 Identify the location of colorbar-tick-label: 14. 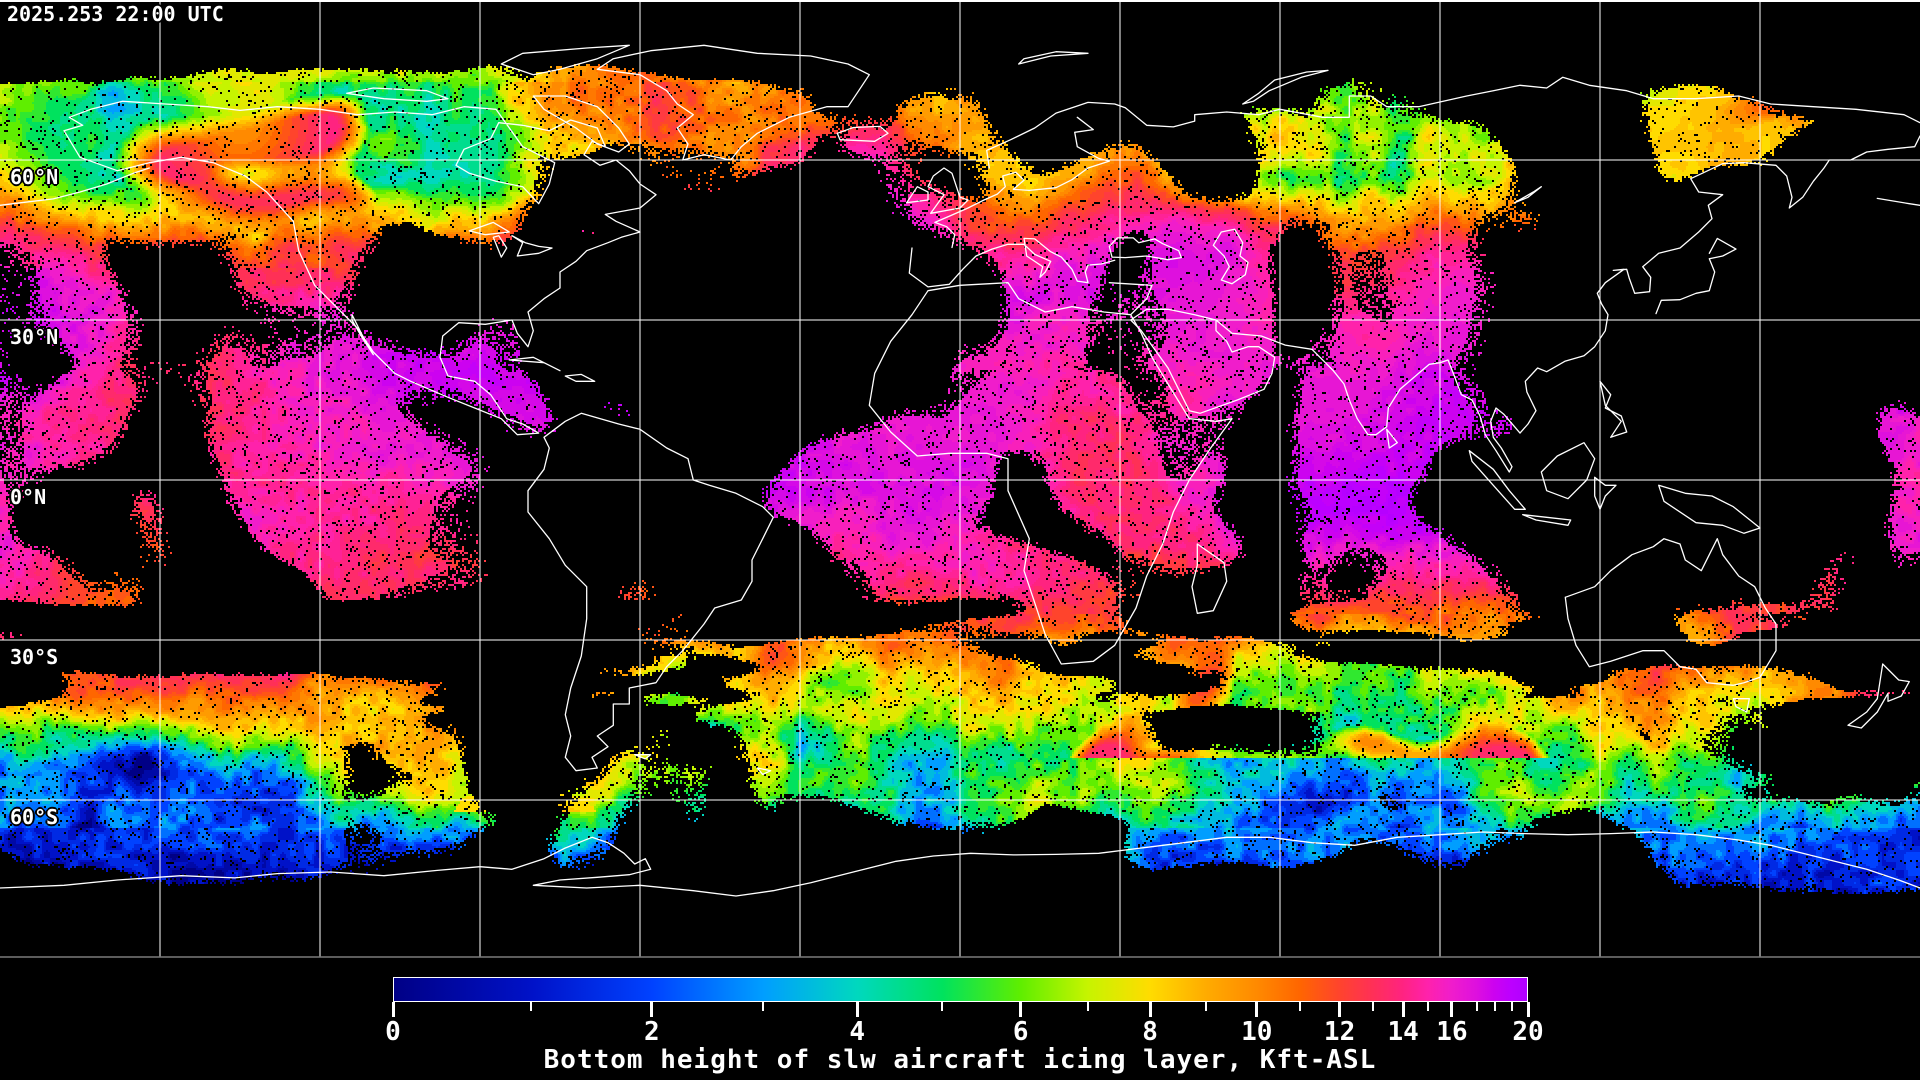
(1403, 1032).